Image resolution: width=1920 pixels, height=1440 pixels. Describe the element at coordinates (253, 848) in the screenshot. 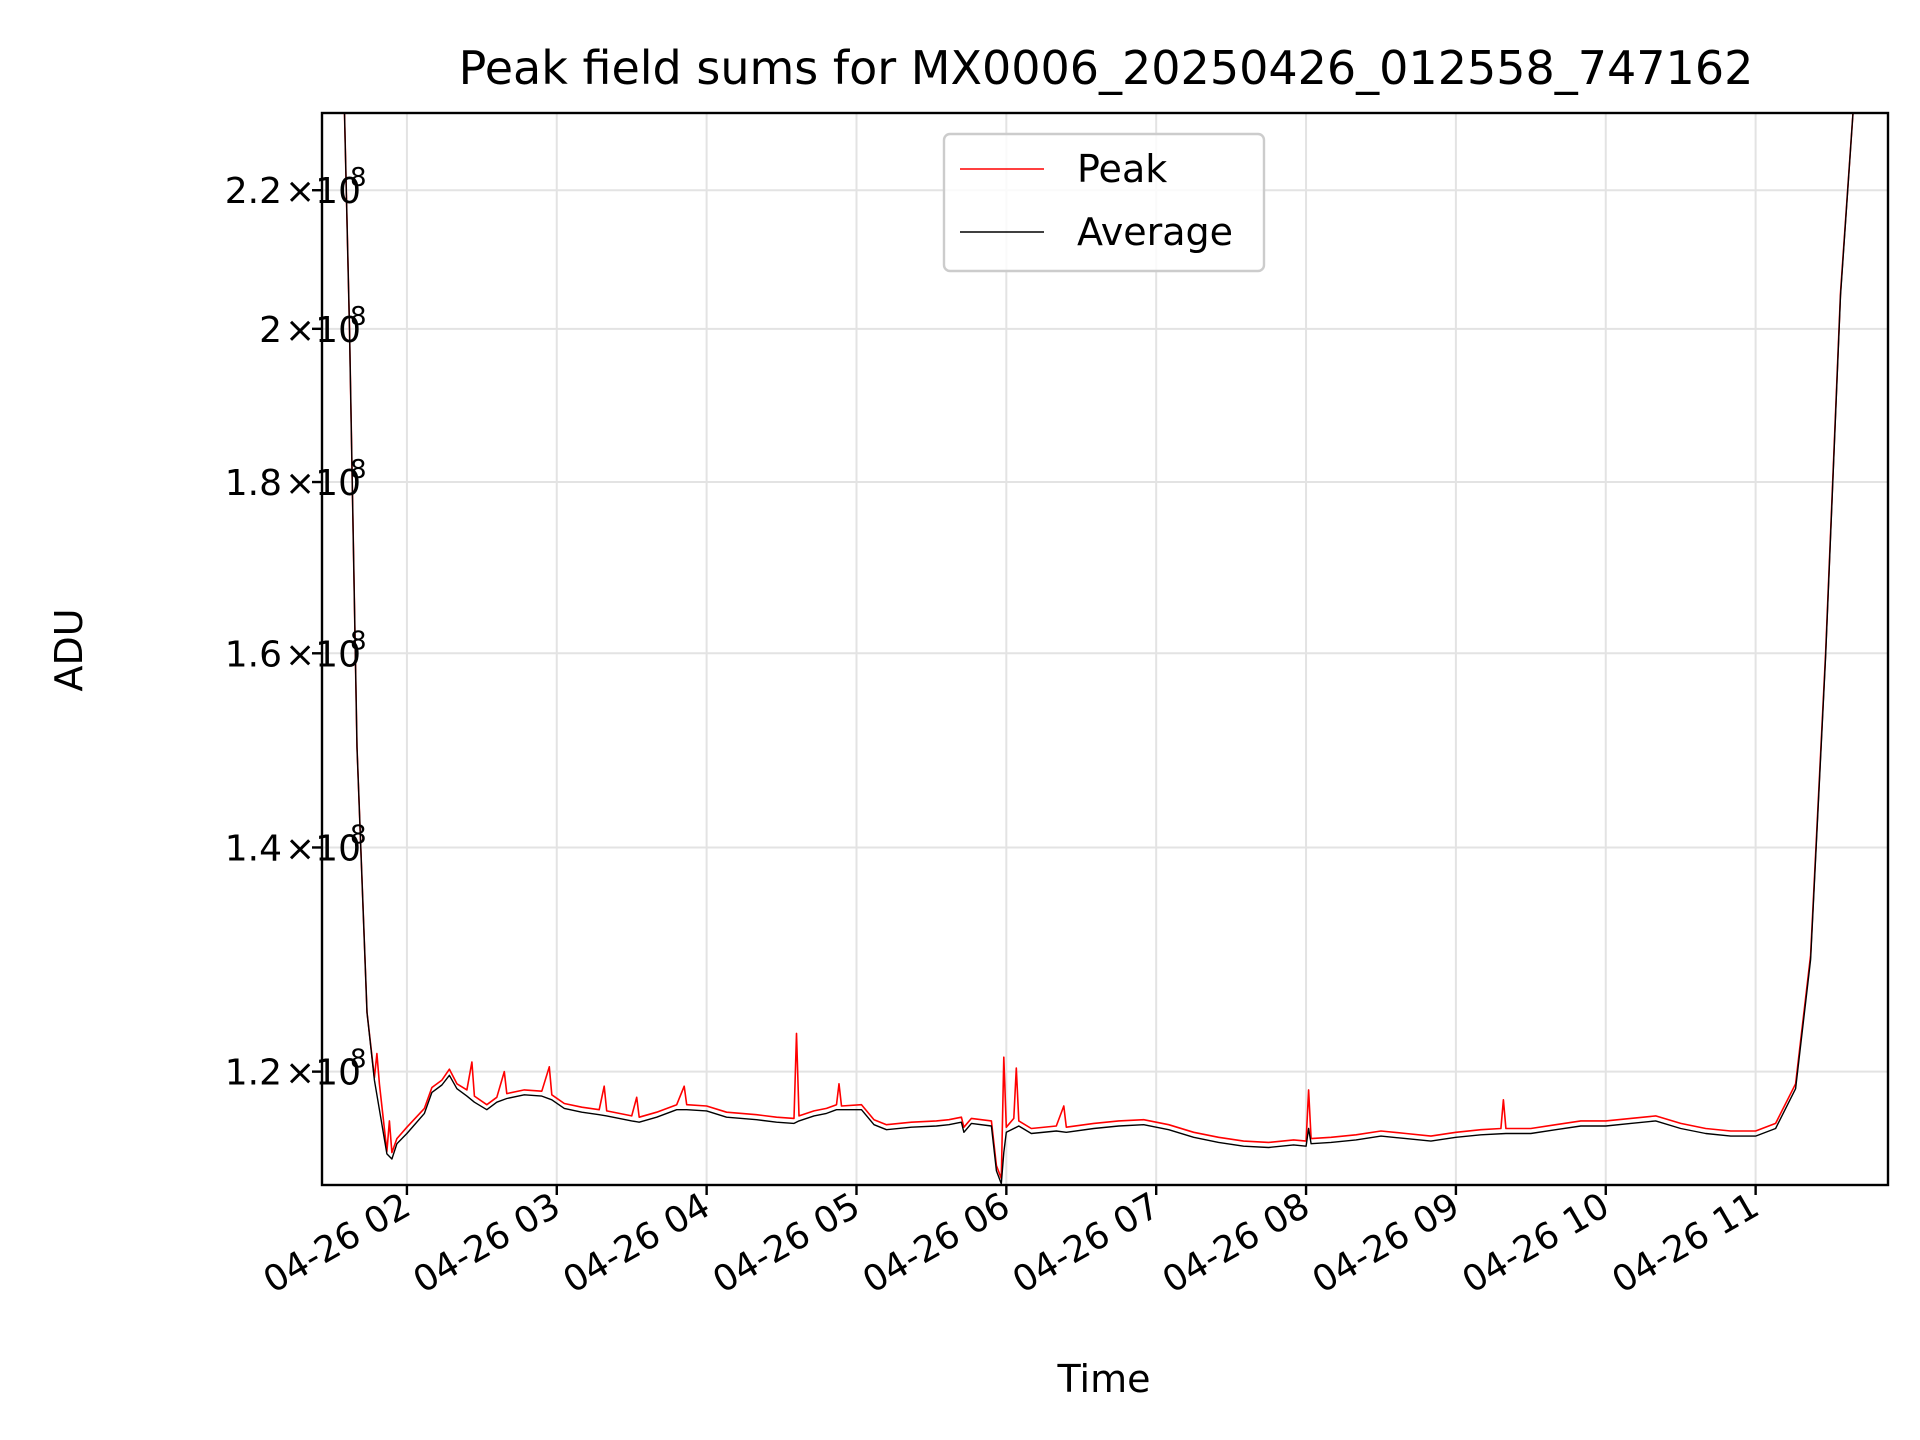

I see `y-tick-mantissa: 1.4` at that location.